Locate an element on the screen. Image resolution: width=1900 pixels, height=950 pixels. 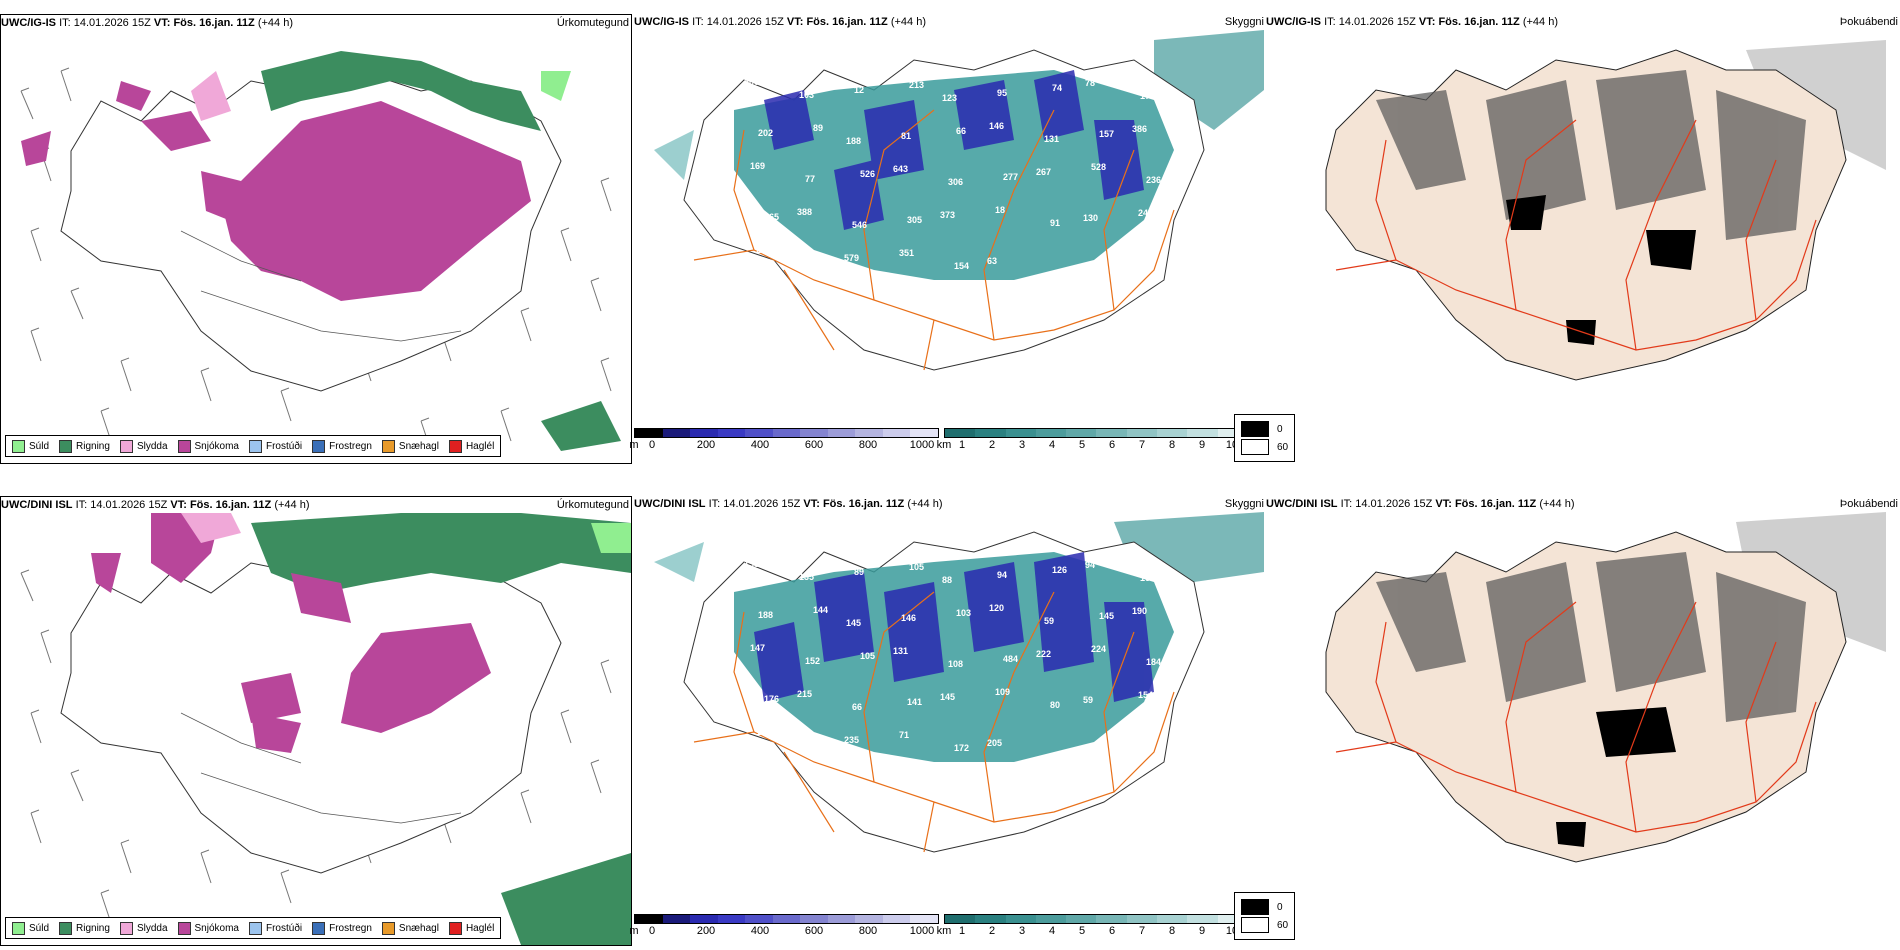
colorbar-tick: 600 is located at coordinates (814, 445).